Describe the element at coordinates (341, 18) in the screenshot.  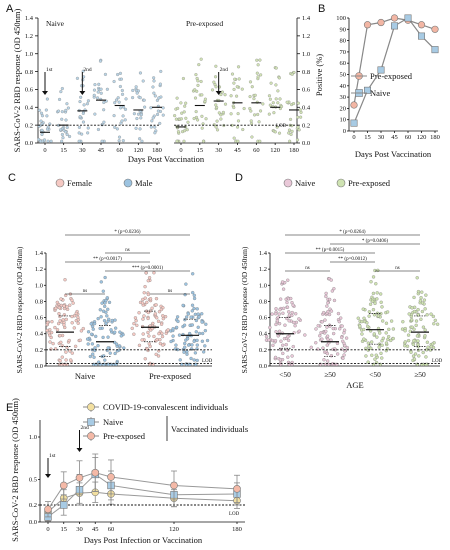
I see `b-y-tick-label: 100` at that location.